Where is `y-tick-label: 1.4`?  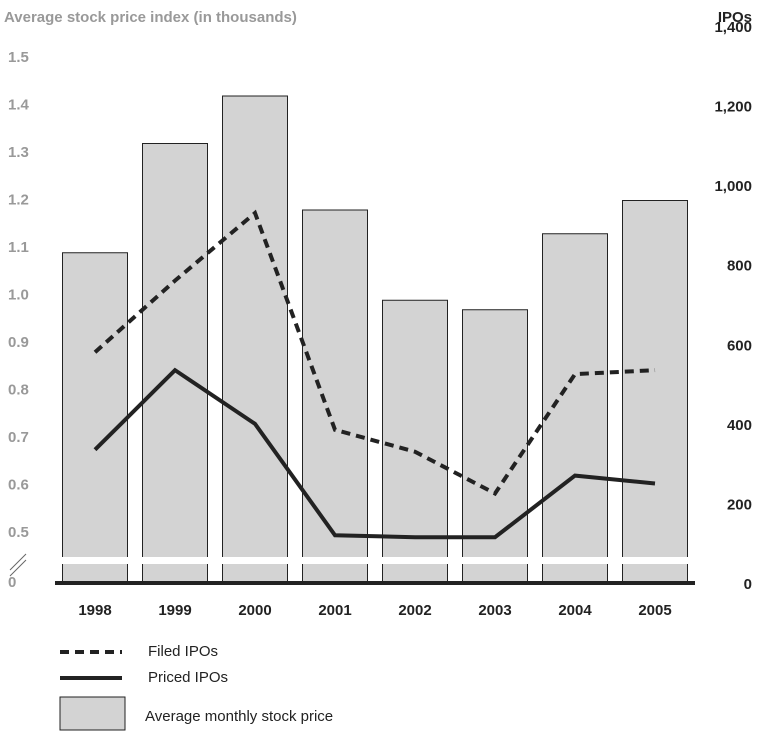
y-tick-label: 1.4 is located at coordinates (19, 104).